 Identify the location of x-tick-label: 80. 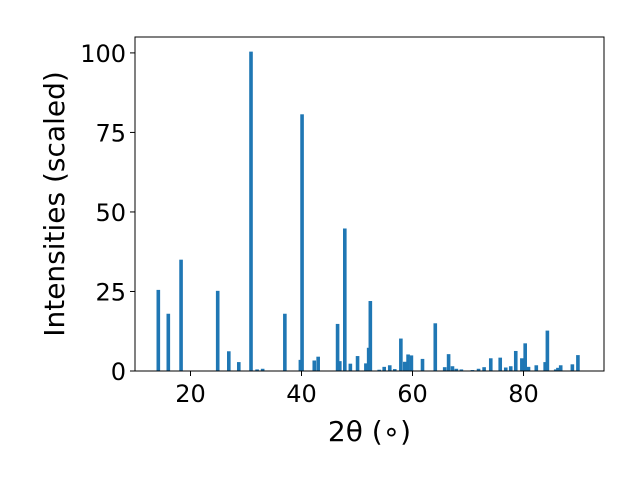
(523, 394).